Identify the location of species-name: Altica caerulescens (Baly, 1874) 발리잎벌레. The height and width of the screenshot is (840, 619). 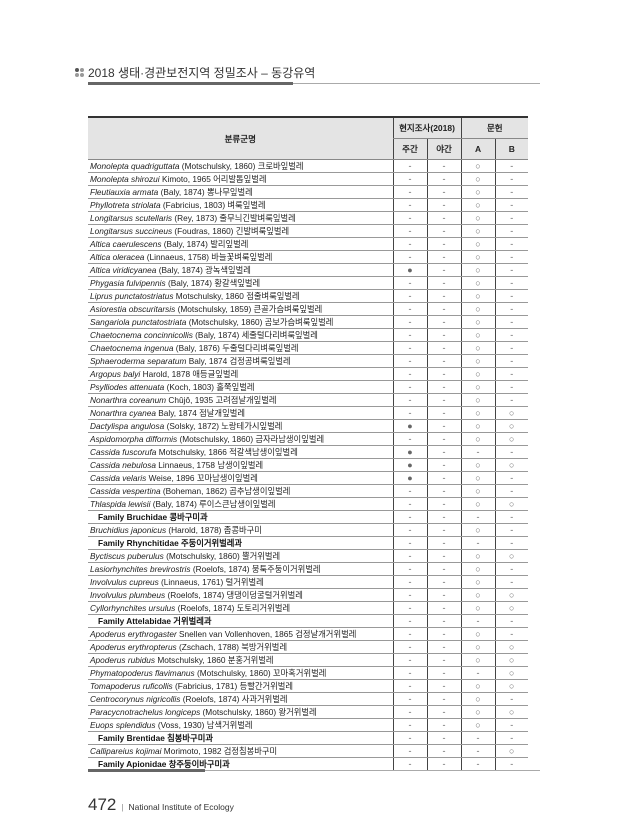
(240, 244).